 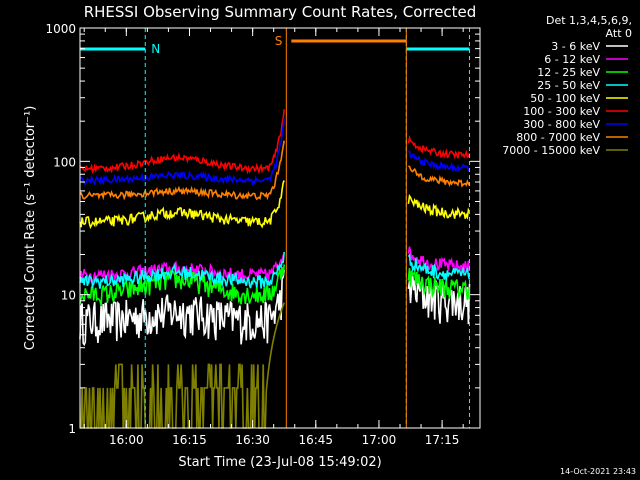 I want to click on y-axis-label: Corrected Count Rate (s⁻¹ detector⁻¹), so click(x=30, y=228).